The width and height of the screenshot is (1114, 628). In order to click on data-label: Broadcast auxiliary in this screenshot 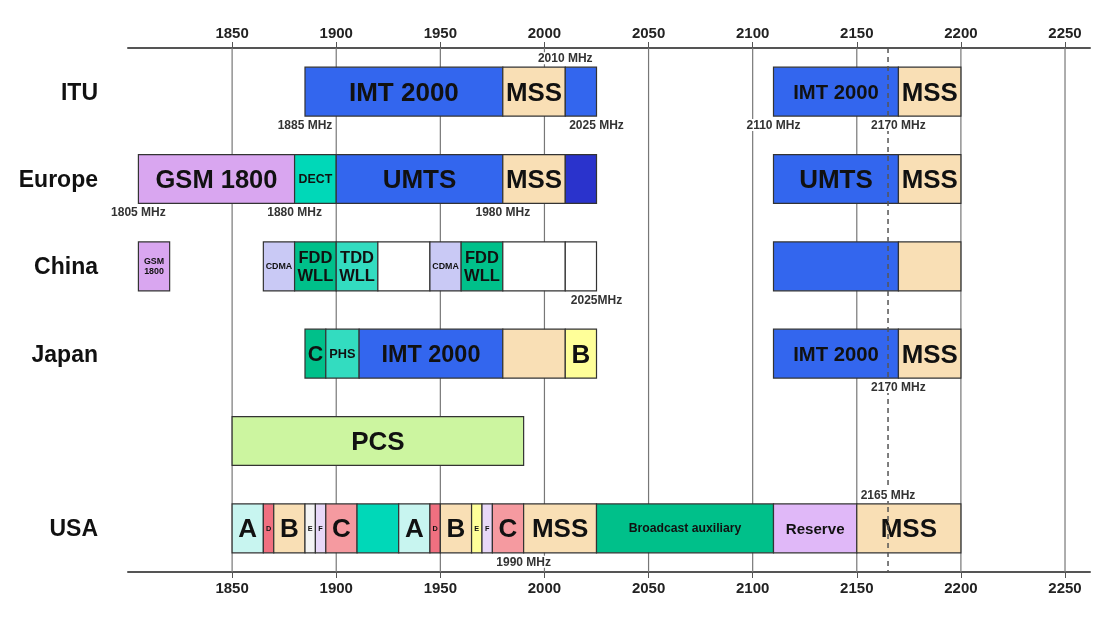, I will do `click(685, 528)`.